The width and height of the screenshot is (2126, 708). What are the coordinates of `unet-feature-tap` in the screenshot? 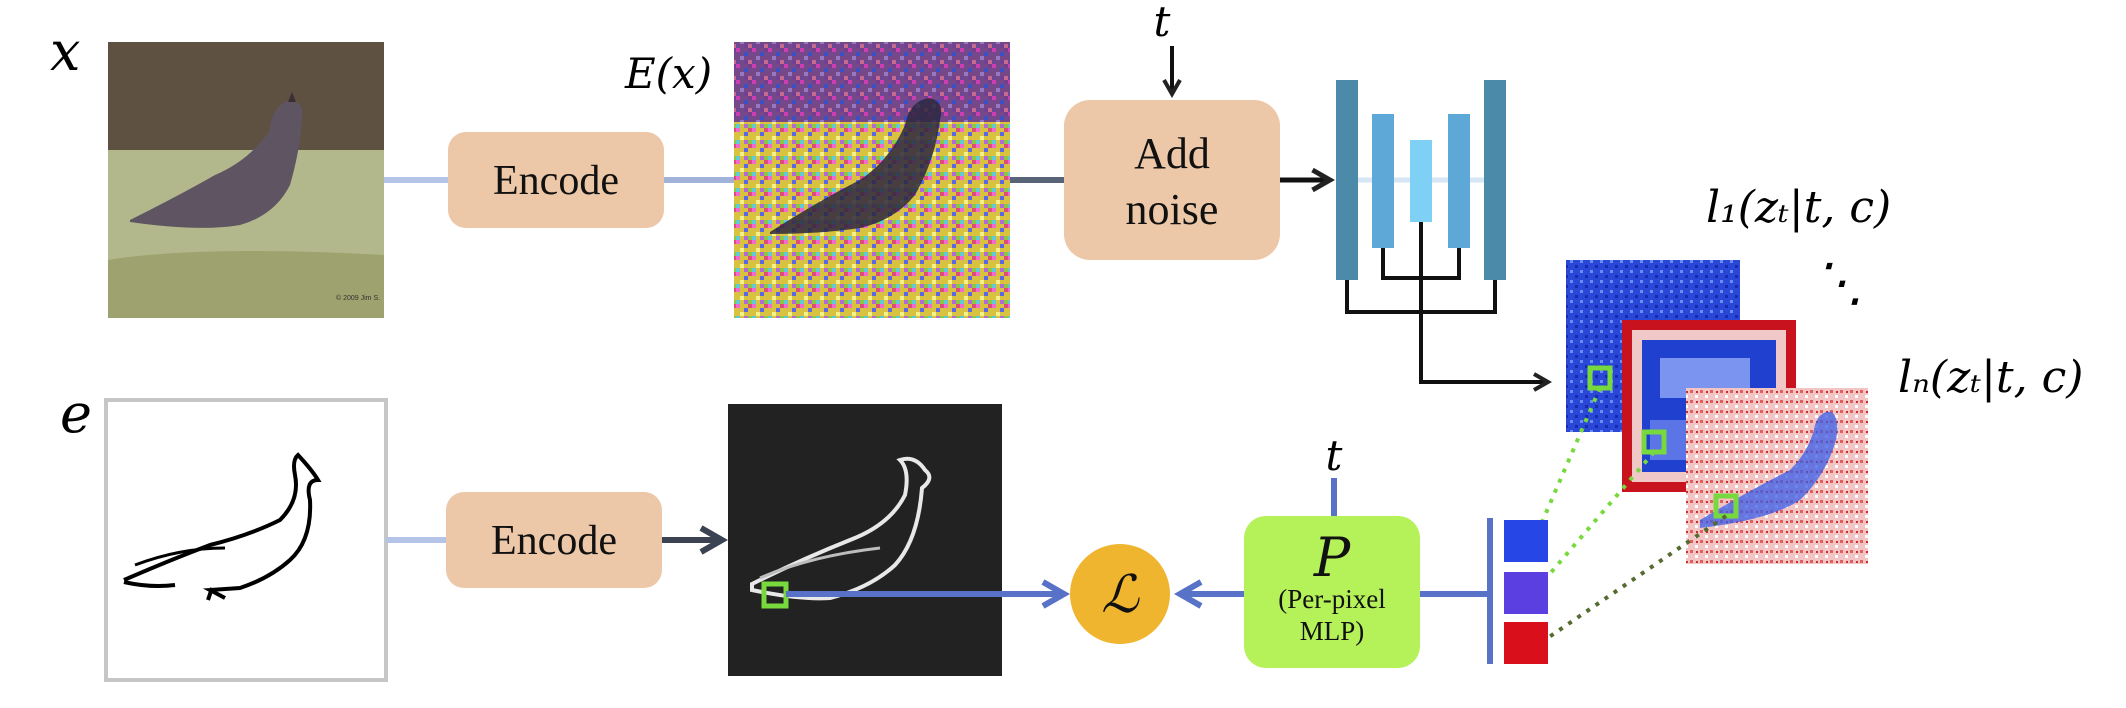 It's located at (1486, 307).